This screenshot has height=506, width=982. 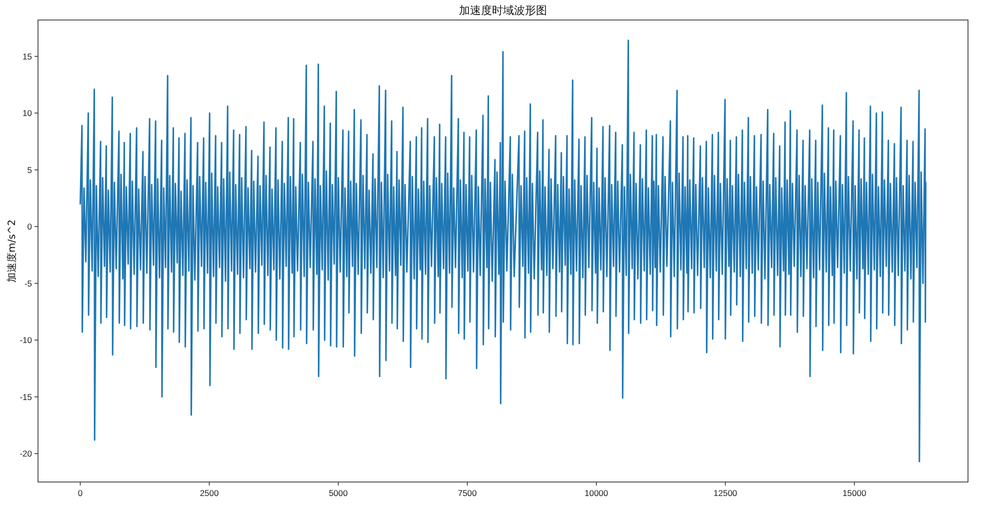 I want to click on y-axis-title: 加速度m/s^2, so click(x=12, y=251).